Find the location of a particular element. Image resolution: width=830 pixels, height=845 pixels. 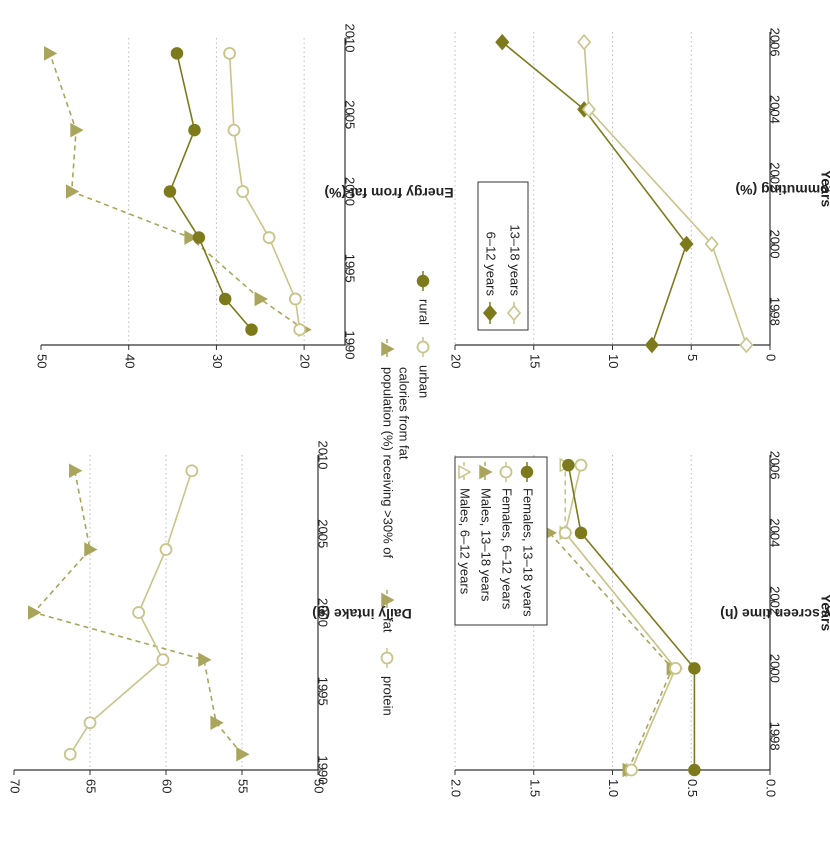

legend-label: Females, 13–18 years is located at coordinates (528, 552).